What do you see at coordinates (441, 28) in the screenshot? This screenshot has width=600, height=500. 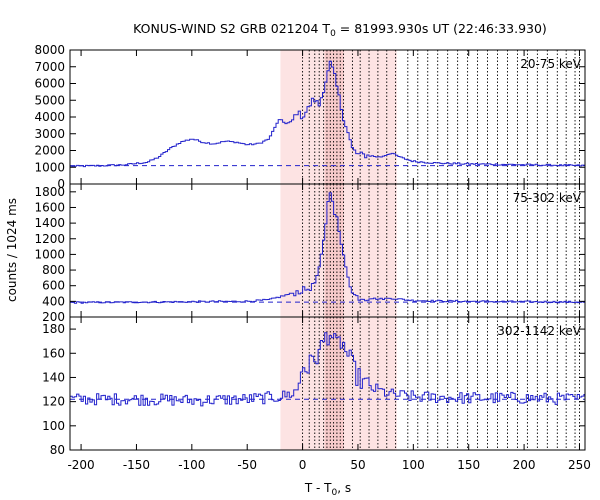 I see `chart-title-suffix: = 81993.930s UT (22:46:33.930)` at bounding box center [441, 28].